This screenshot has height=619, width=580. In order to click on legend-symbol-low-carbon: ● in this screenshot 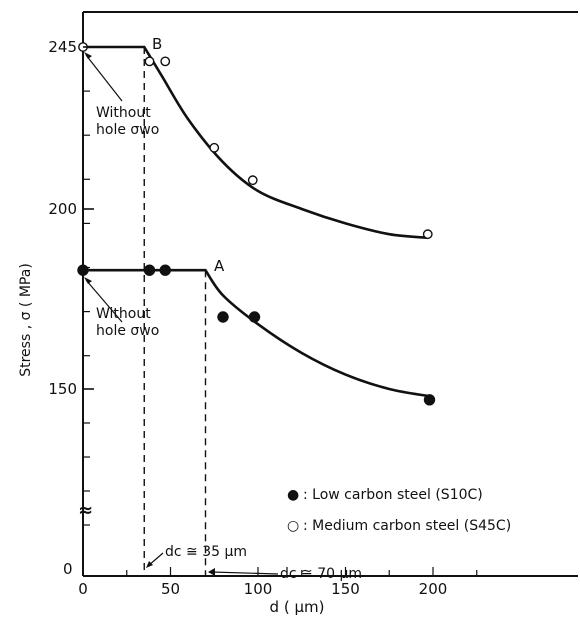, I will do `click(293, 495)`.